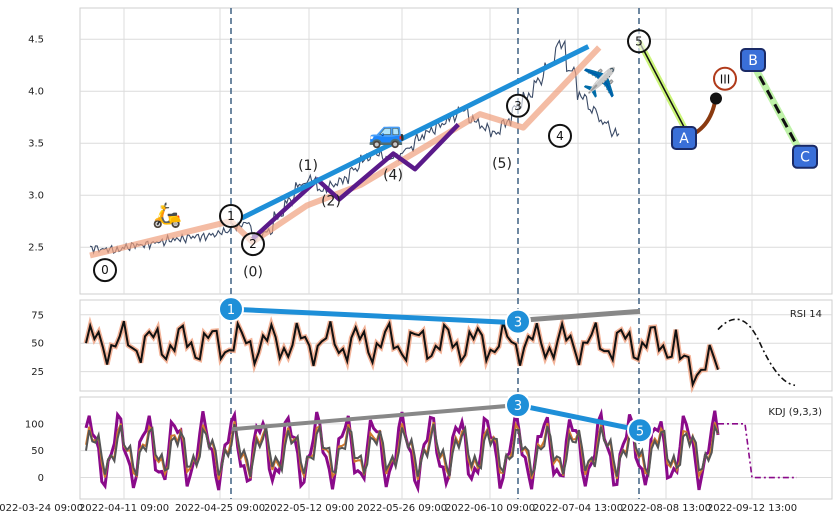  What do you see at coordinates (402, 508) in the screenshot?
I see `x-tick-label: 2022-05-26 09:00` at bounding box center [402, 508].